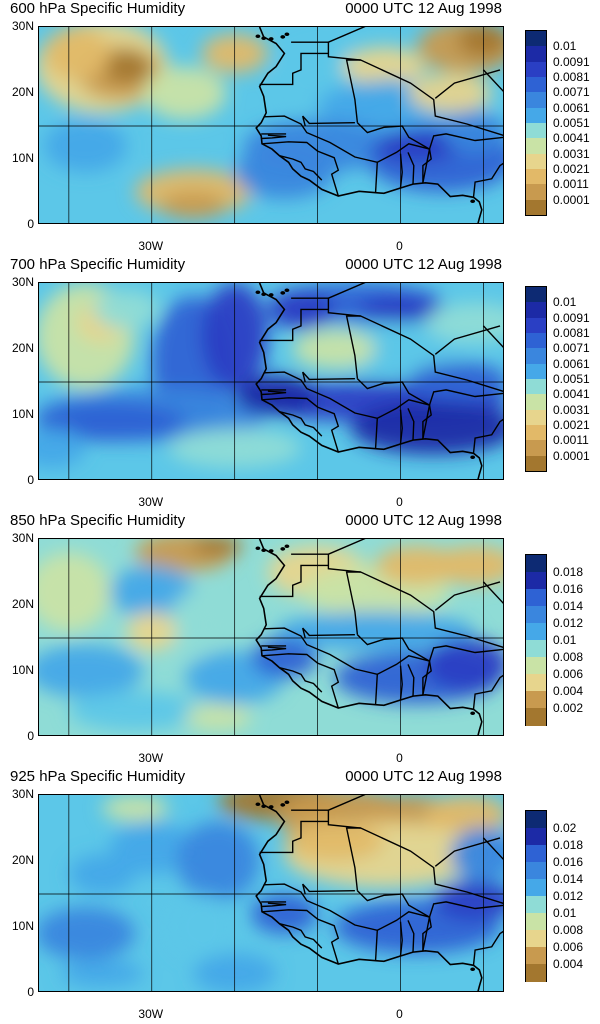 This screenshot has width=600, height=1024. What do you see at coordinates (571, 440) in the screenshot?
I see `colorbar-label: 0.0011` at bounding box center [571, 440].